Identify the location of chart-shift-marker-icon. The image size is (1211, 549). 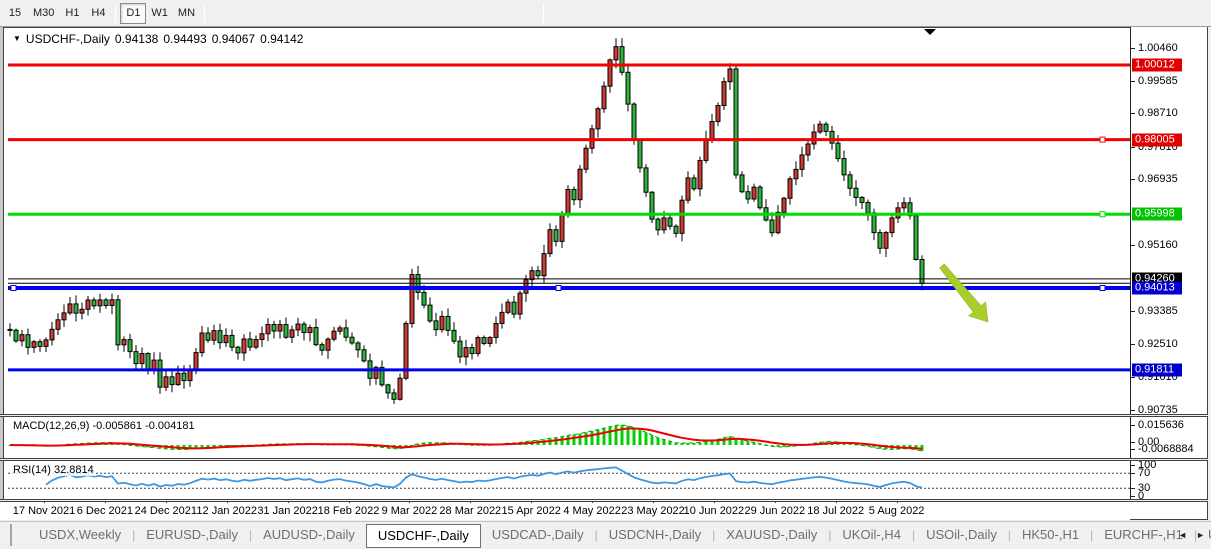
(930, 32).